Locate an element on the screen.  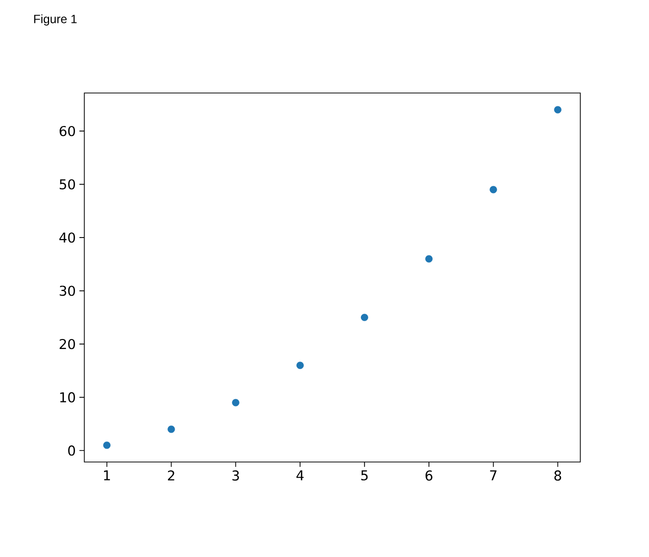
x-tick-label: 7 is located at coordinates (493, 475).